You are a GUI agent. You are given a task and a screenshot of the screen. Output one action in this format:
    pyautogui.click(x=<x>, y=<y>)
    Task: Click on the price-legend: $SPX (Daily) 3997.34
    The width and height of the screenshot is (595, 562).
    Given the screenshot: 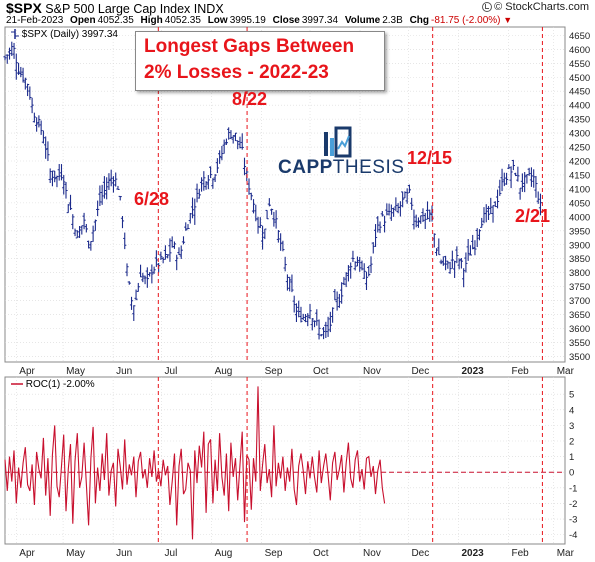 What is the action you would take?
    pyautogui.click(x=64, y=34)
    